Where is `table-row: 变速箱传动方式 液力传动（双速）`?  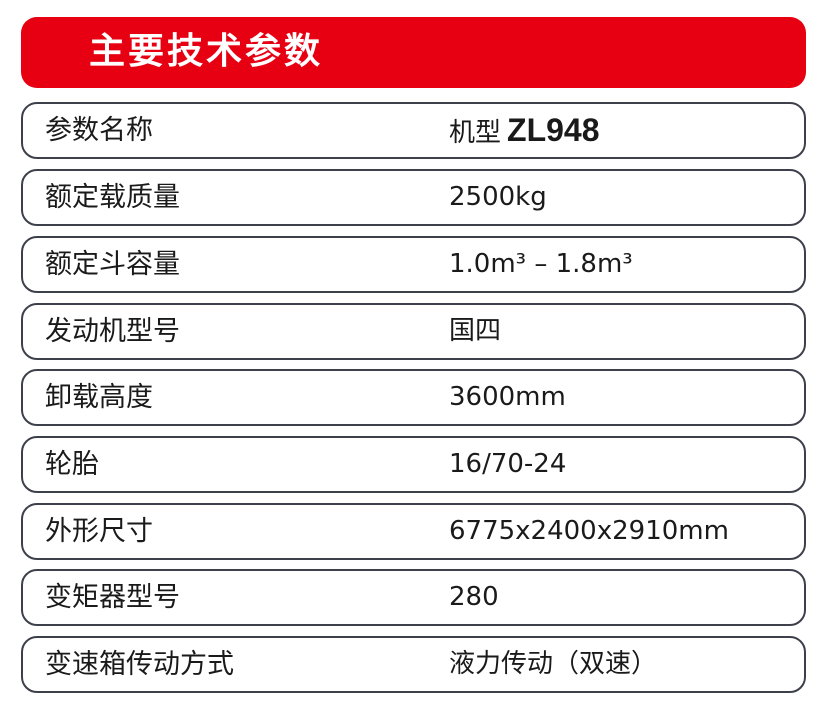
table-row: 变速箱传动方式 液力传动（双速） is located at coordinates (413, 664).